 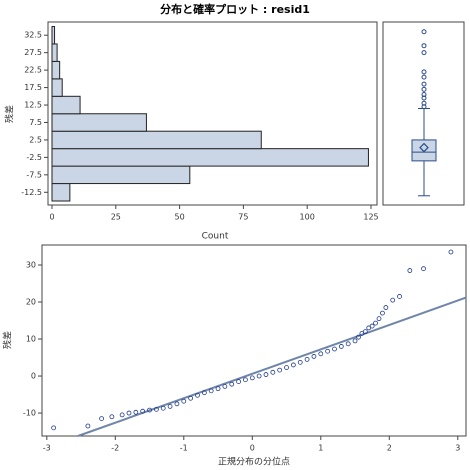 I want to click on y-tick-label: 12.5, so click(x=33, y=105).